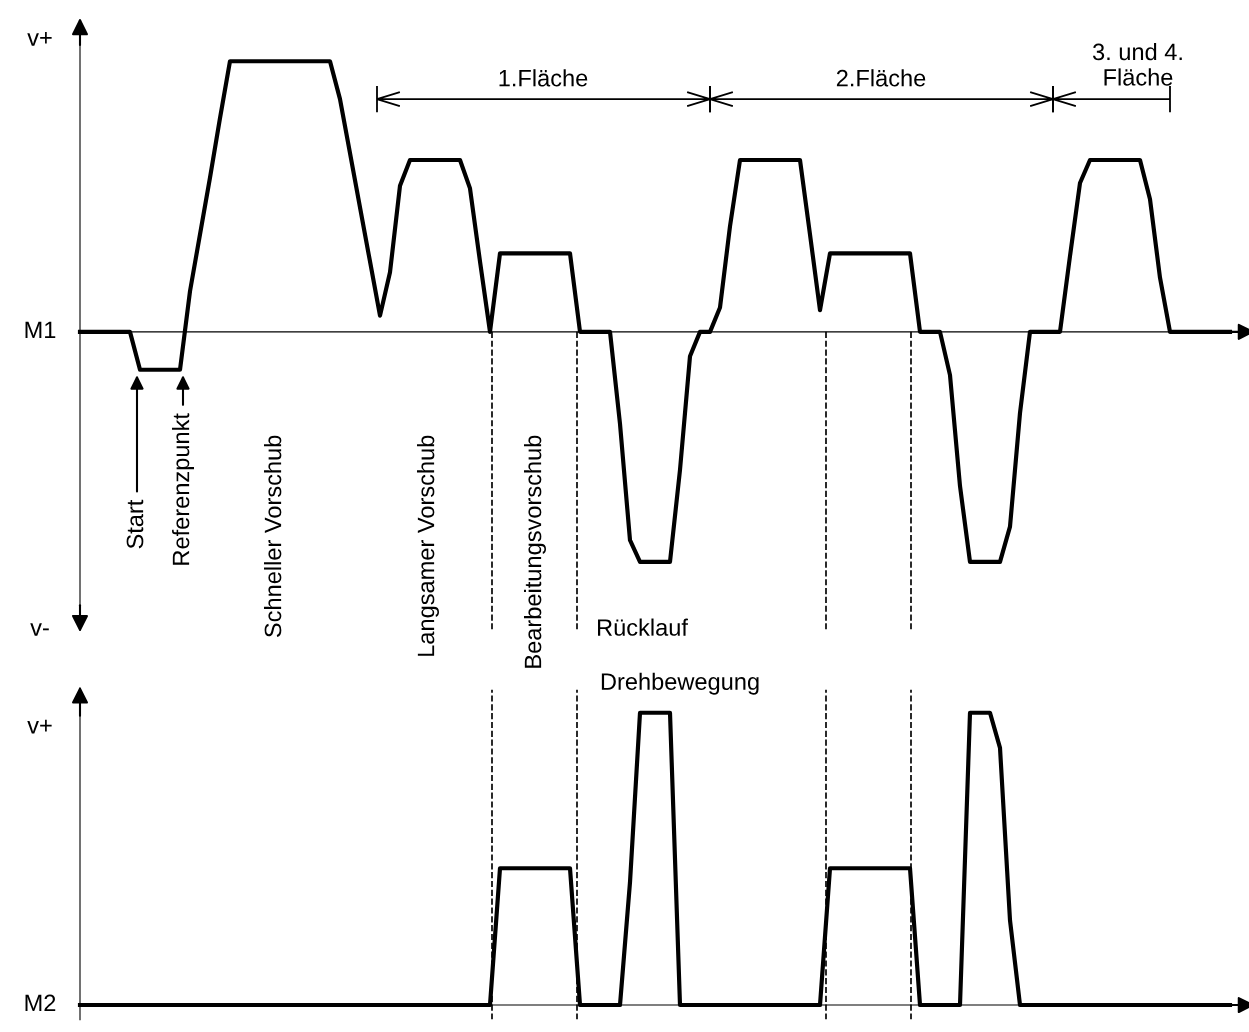 Image resolution: width=1249 pixels, height=1032 pixels. What do you see at coordinates (183, 489) in the screenshot?
I see `annotation: Referenzpunkt` at bounding box center [183, 489].